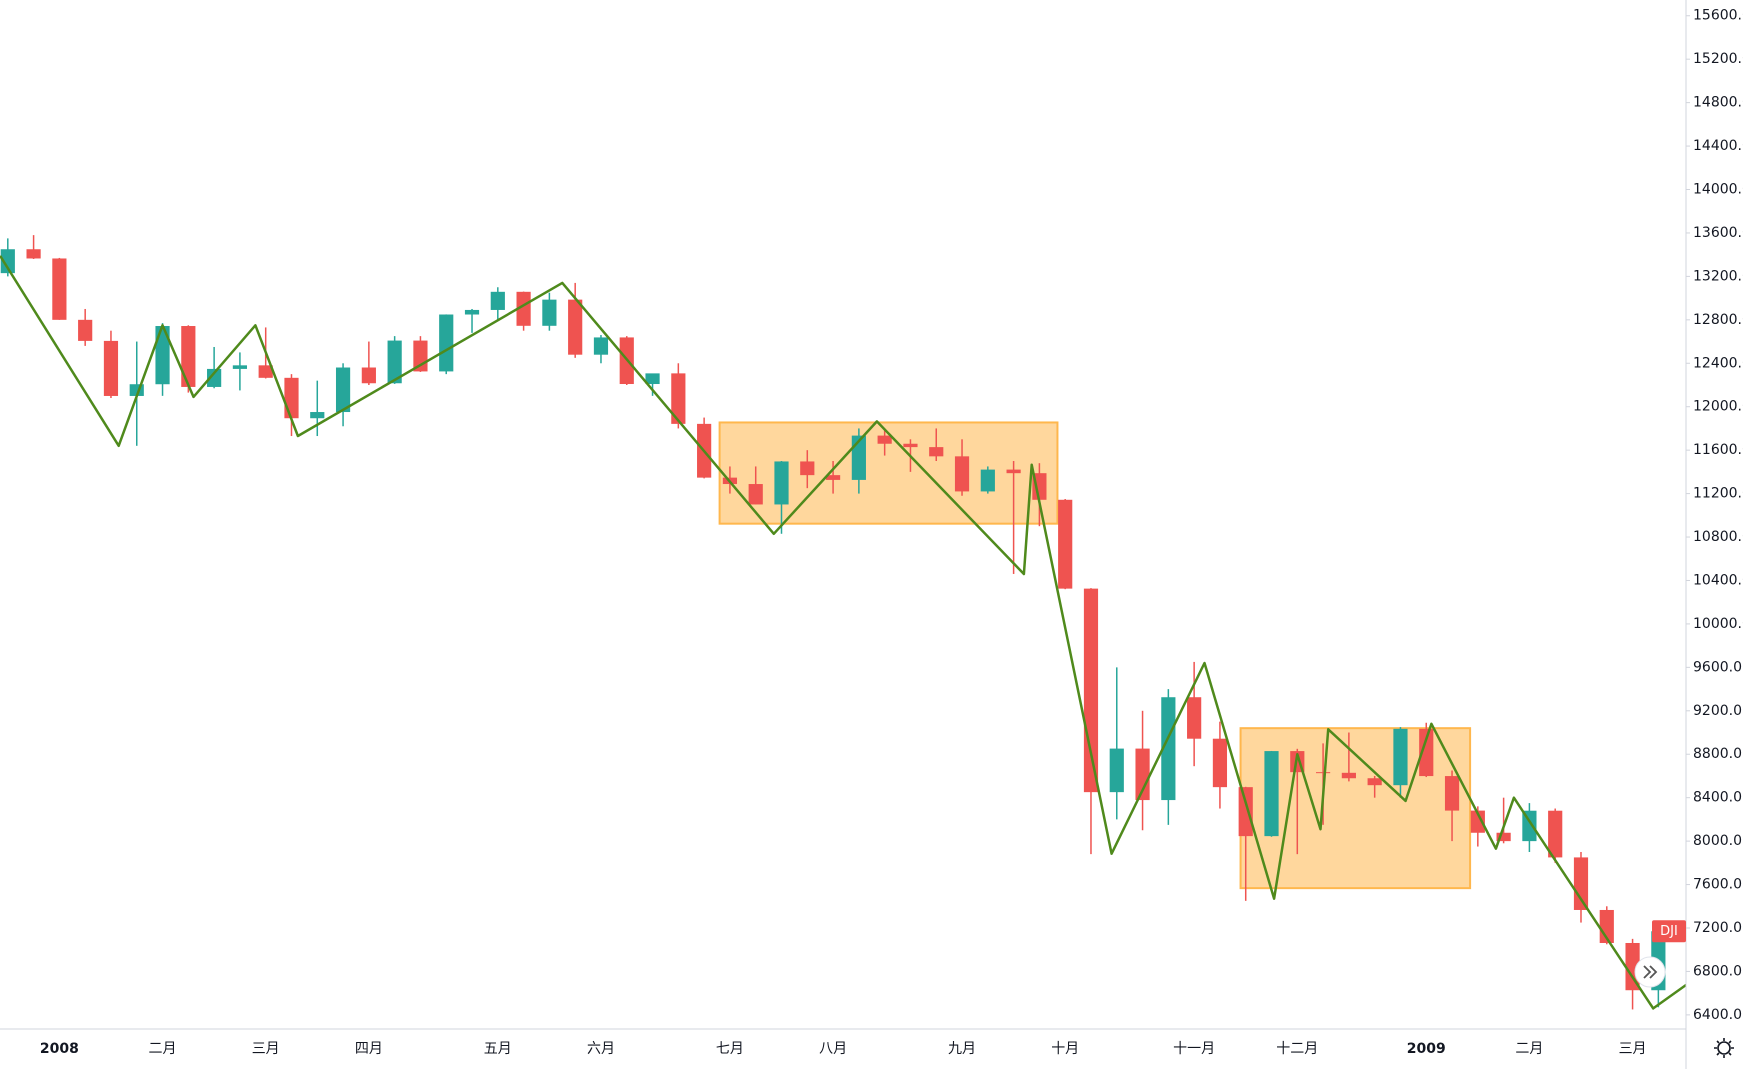  What do you see at coordinates (1717, 798) in the screenshot?
I see `y-tick-label: 8400.0` at bounding box center [1717, 798].